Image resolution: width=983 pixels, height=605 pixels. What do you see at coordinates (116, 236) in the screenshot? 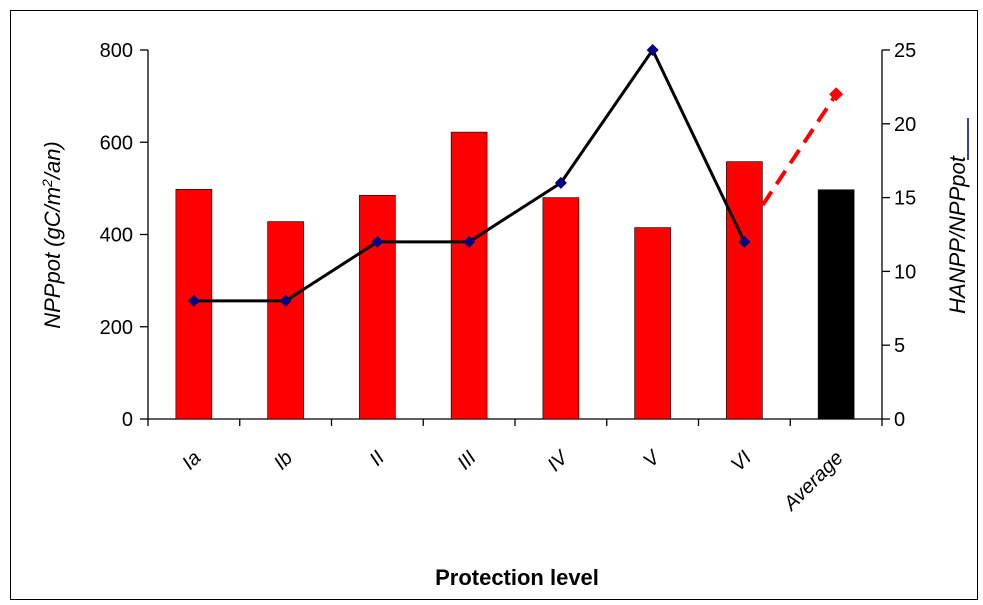
I see `y-left-tick-label: 400` at bounding box center [116, 236].